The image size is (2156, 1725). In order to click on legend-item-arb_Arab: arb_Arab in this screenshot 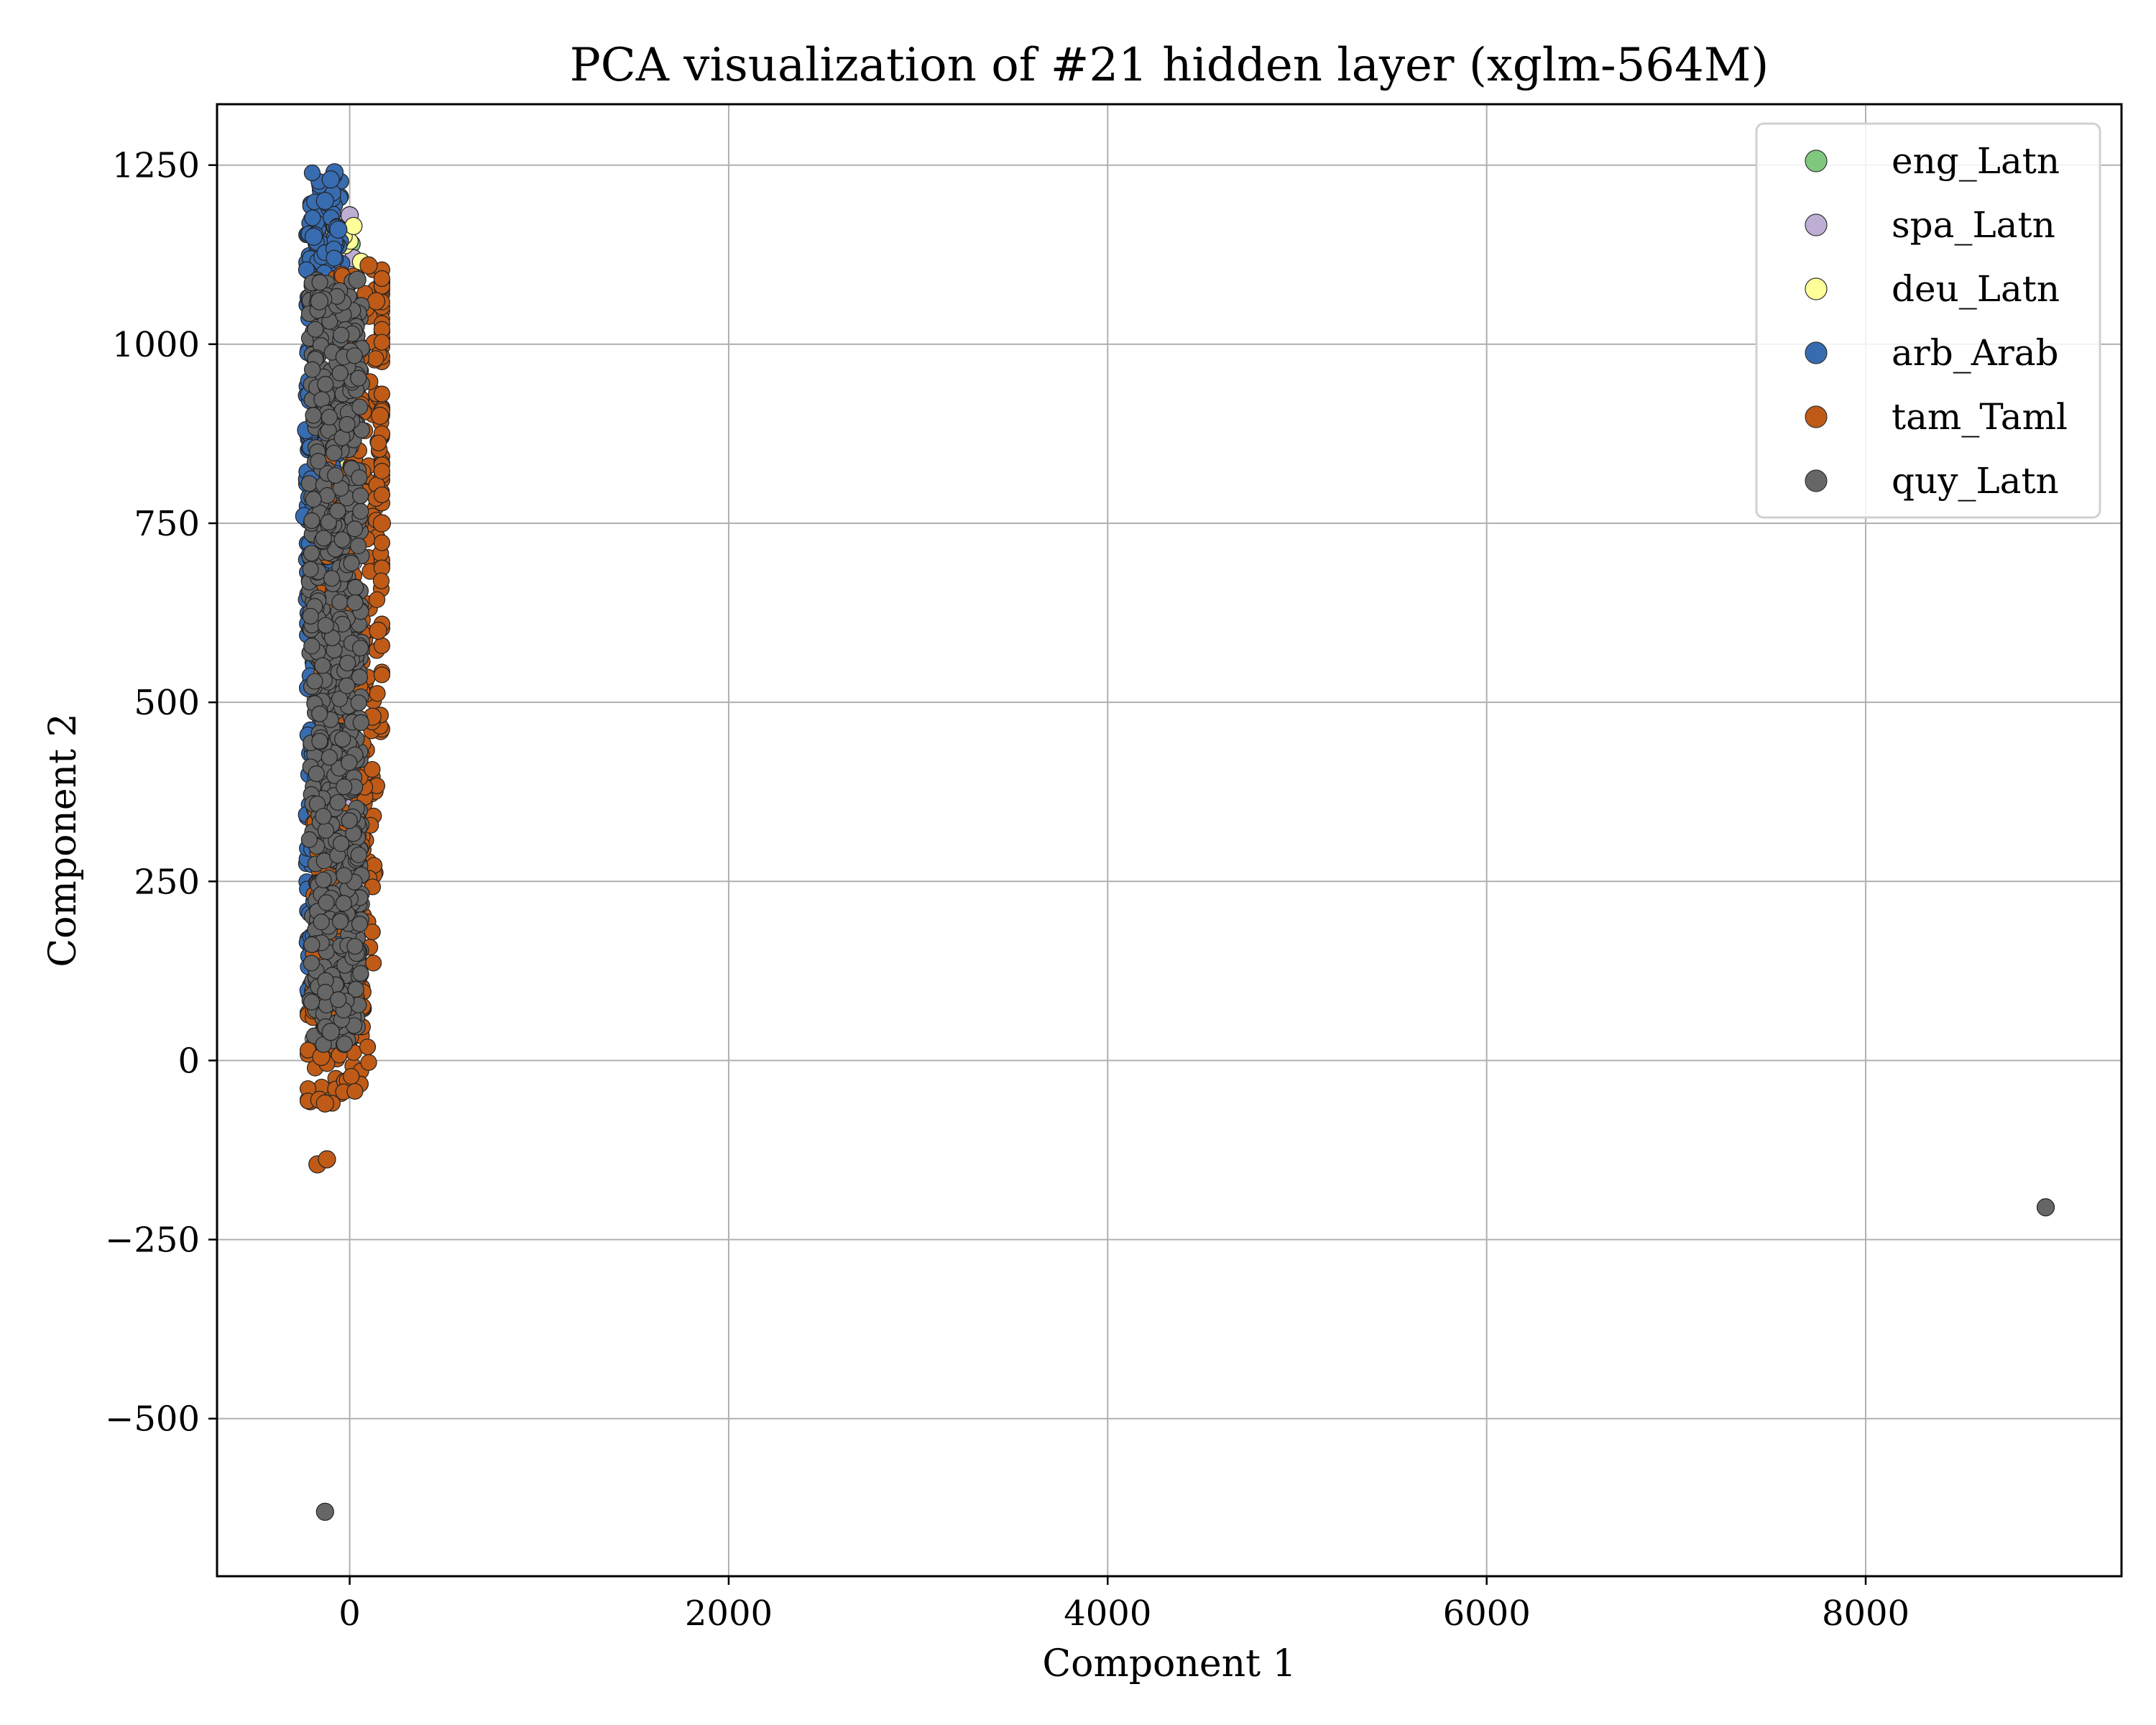, I will do `click(1932, 353)`.